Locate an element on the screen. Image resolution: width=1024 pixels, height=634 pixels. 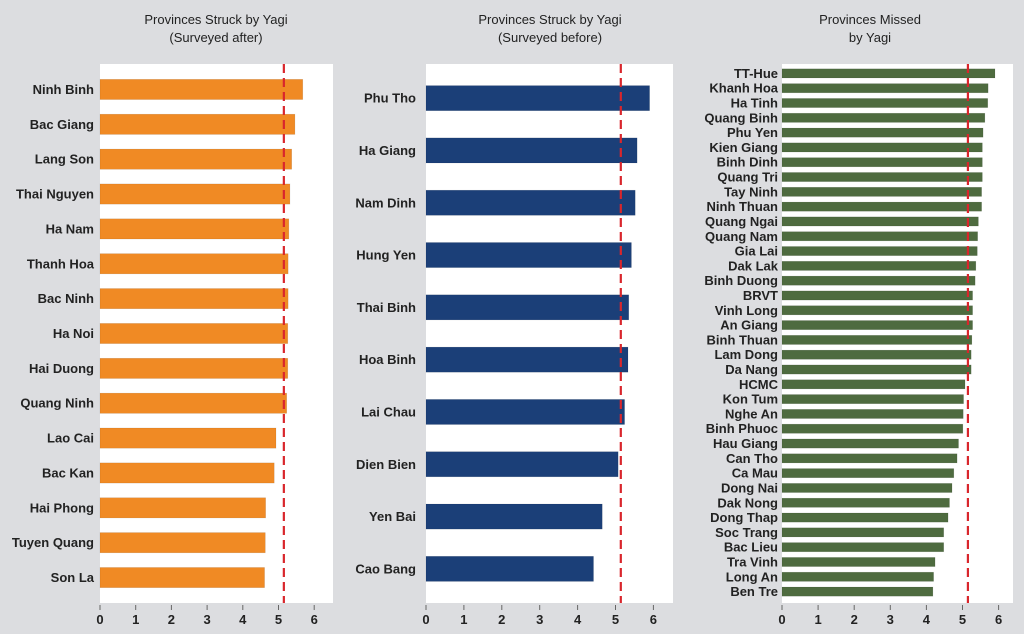
bar-dak-nong is located at coordinates (865, 502).